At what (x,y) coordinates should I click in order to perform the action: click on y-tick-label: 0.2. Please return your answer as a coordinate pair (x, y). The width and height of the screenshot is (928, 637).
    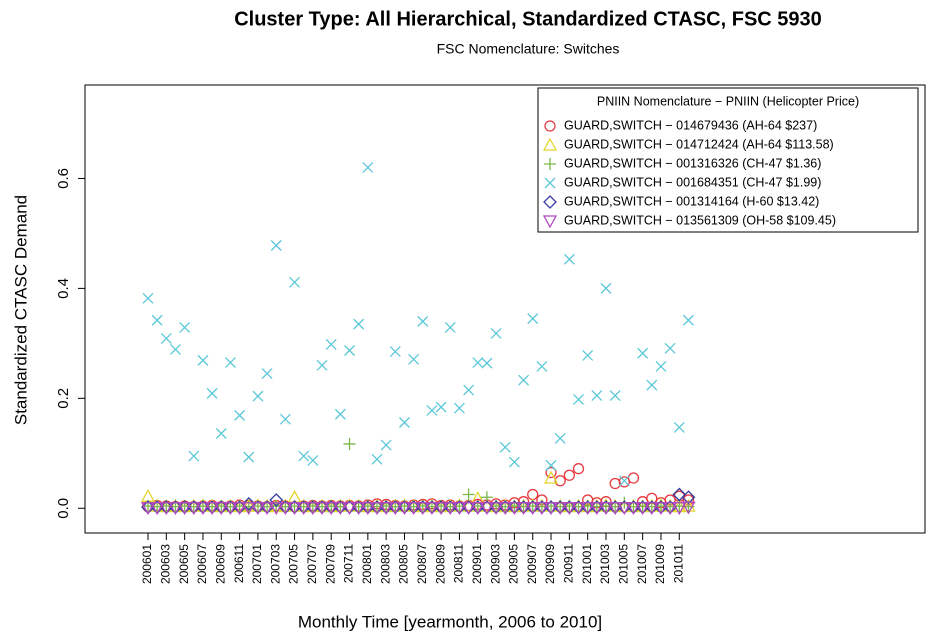
    Looking at the image, I should click on (63, 398).